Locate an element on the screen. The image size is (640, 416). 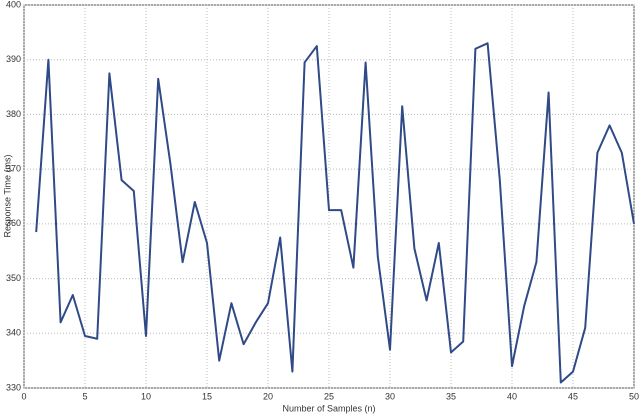
x-axis-label: Number of Samples (n) is located at coordinates (328, 408).